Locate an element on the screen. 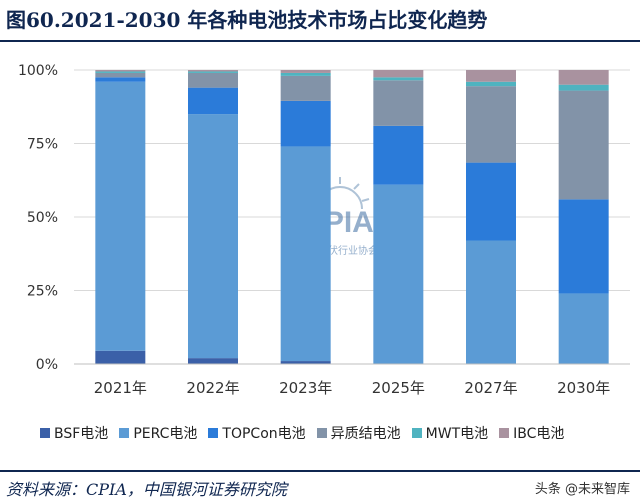  x-tick-label: 2027年 is located at coordinates (490, 388).